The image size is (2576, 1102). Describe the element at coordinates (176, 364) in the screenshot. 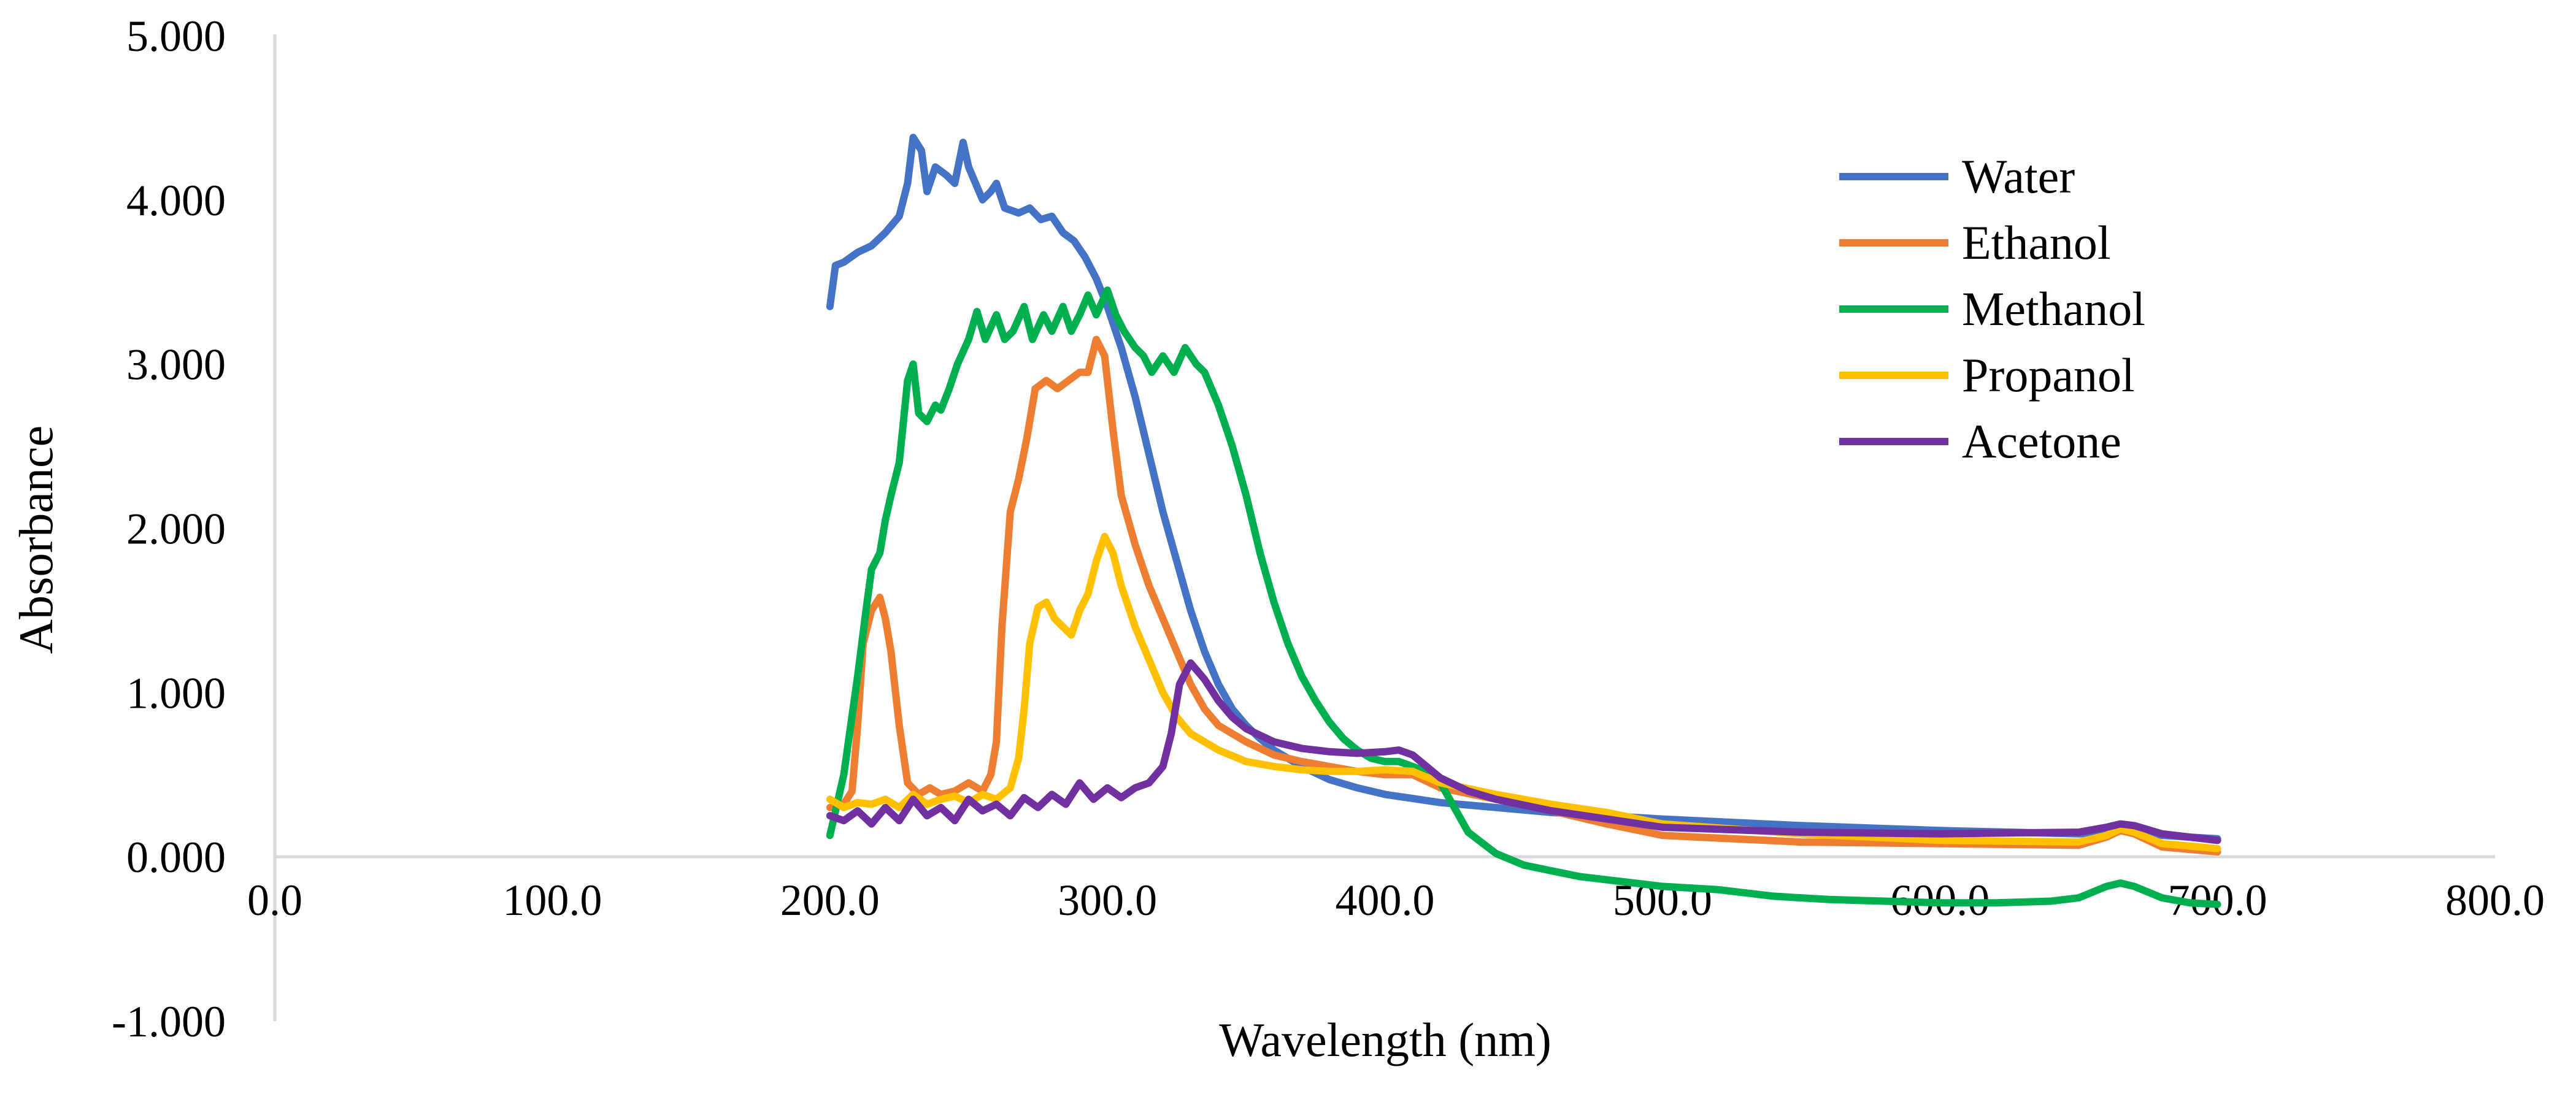

I see `y-tick-label: 3.000` at that location.